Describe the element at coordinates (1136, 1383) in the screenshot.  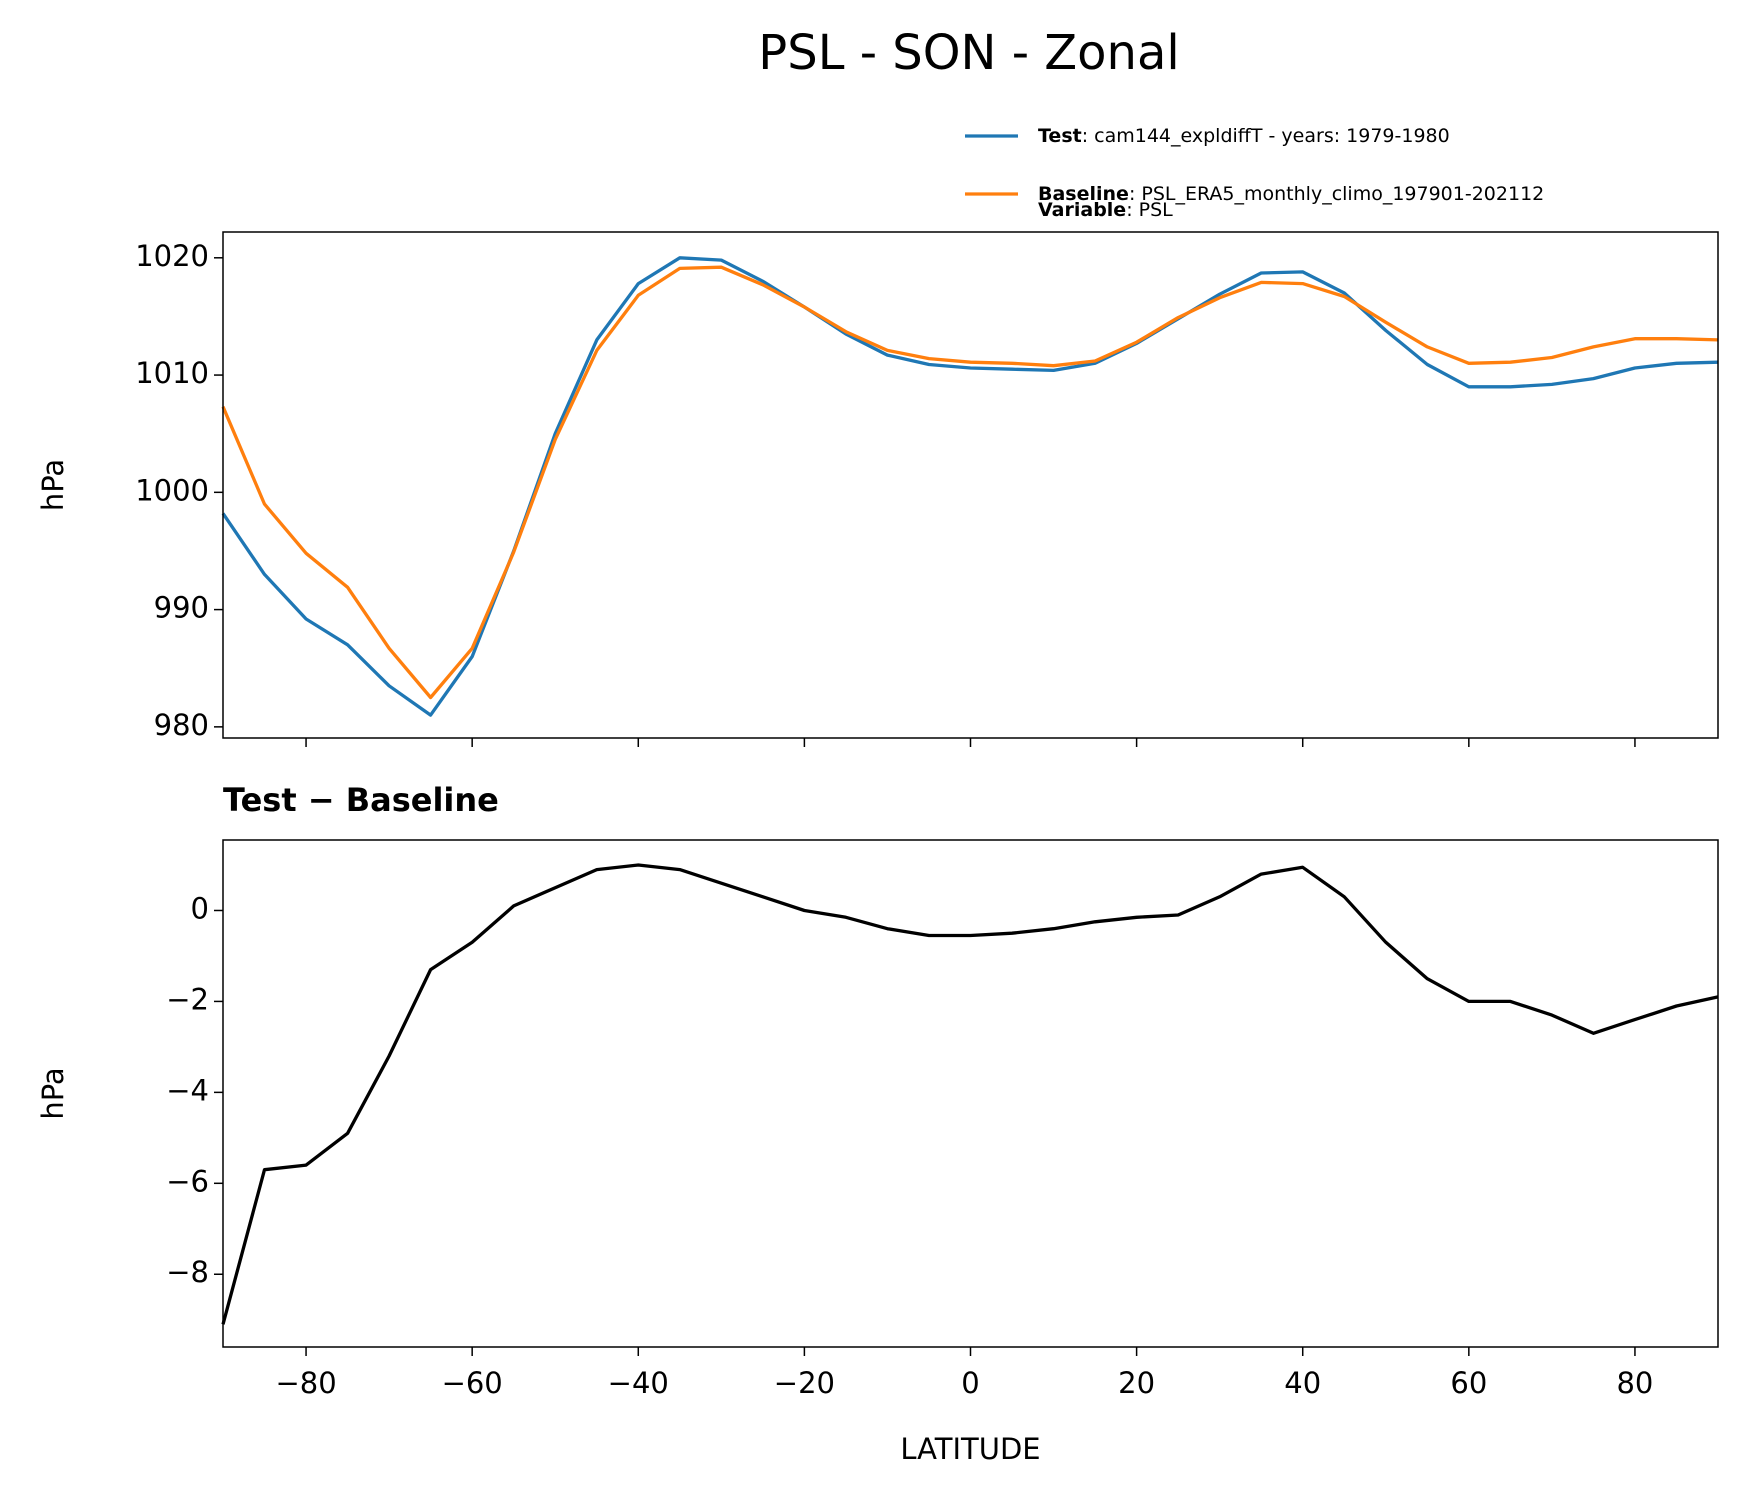
I see `x-tick-label: 20` at that location.